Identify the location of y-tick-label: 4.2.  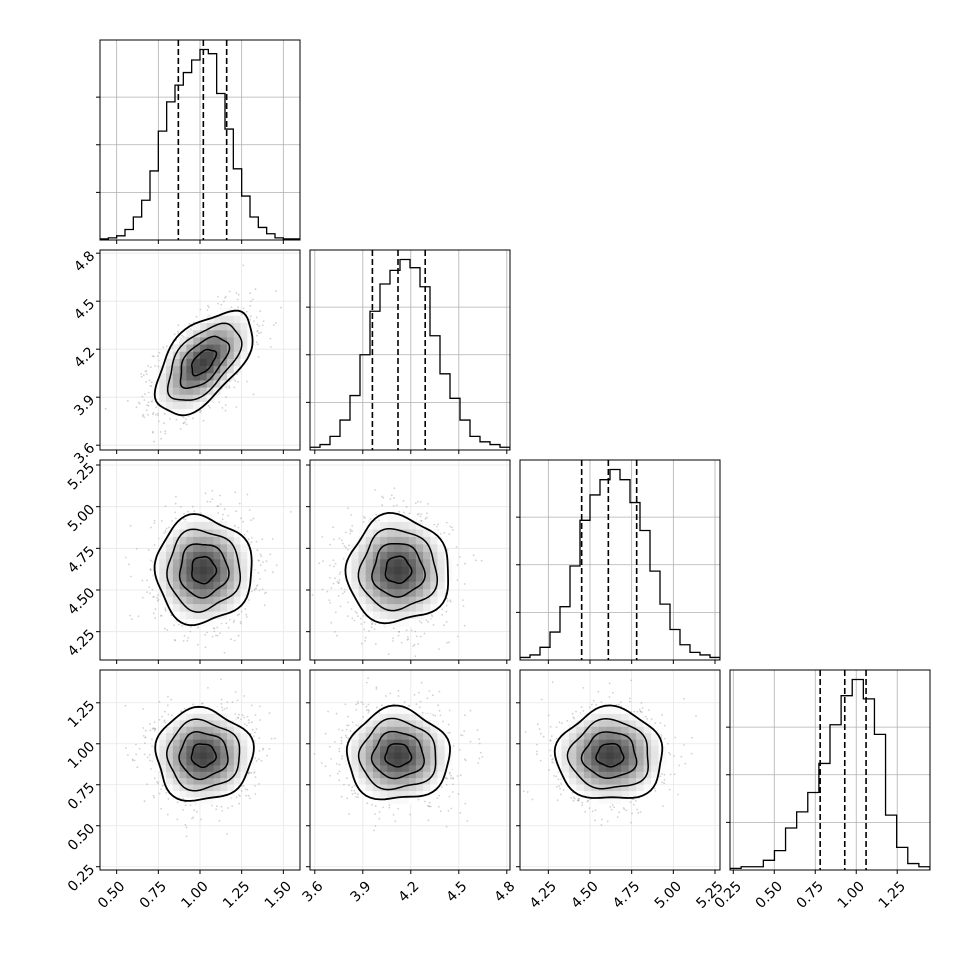
(84, 357).